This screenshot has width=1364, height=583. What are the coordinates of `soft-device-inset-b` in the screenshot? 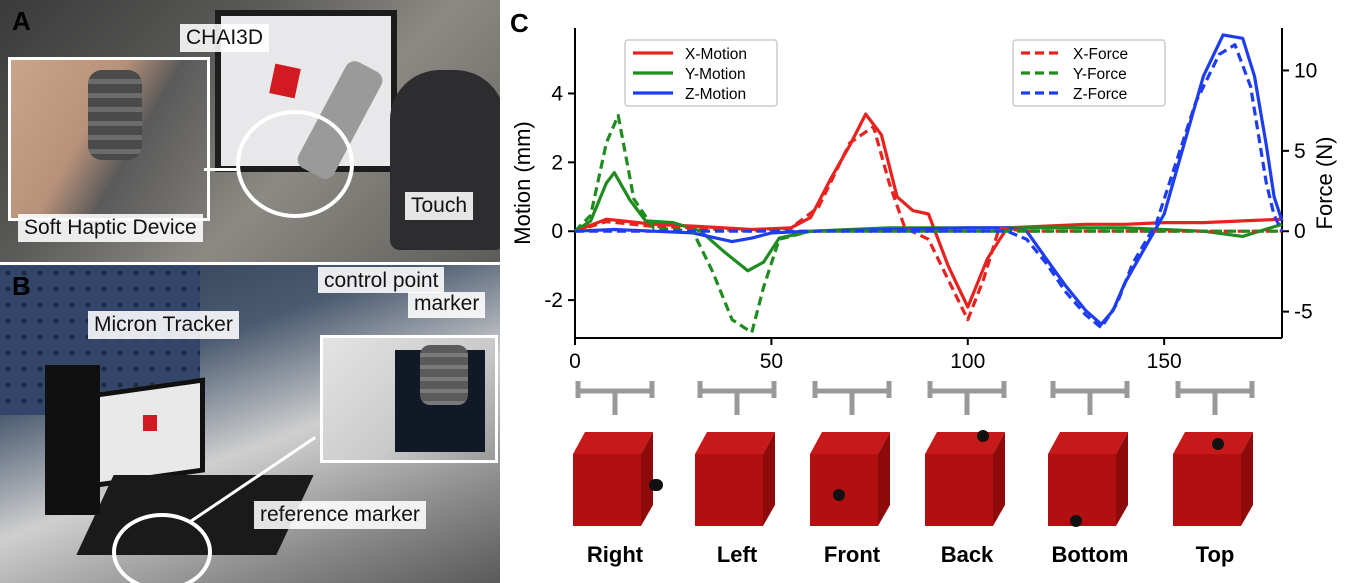 It's located at (444, 375).